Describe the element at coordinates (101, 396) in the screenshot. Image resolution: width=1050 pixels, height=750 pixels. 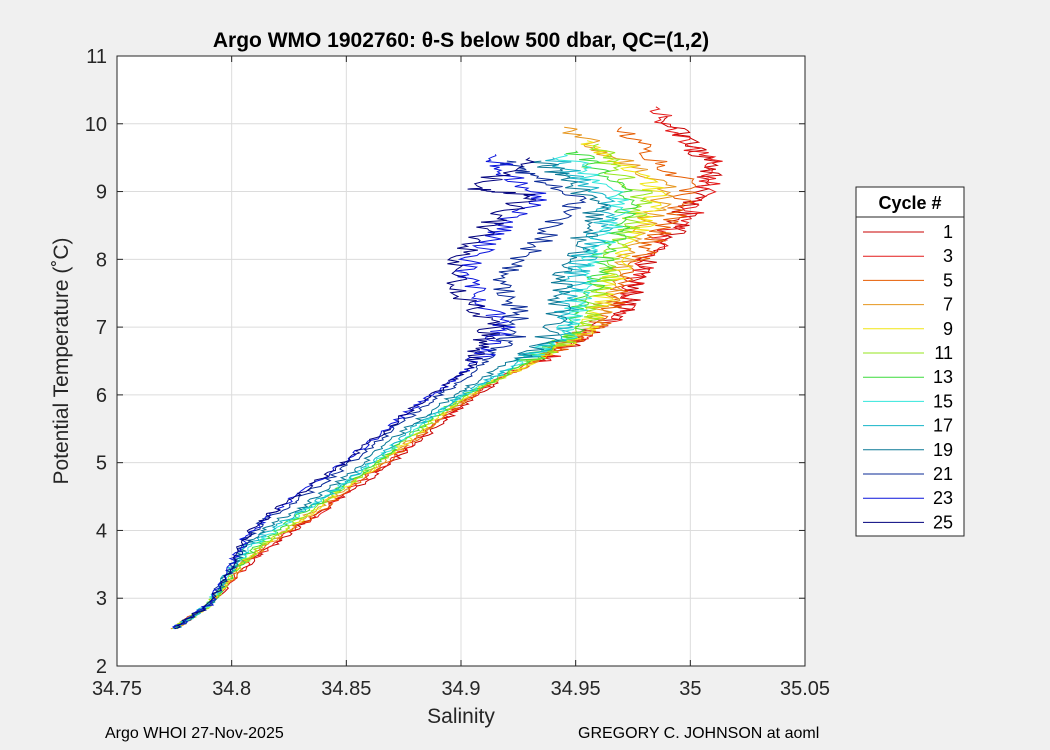
I see `y-tick-label: 6` at that location.